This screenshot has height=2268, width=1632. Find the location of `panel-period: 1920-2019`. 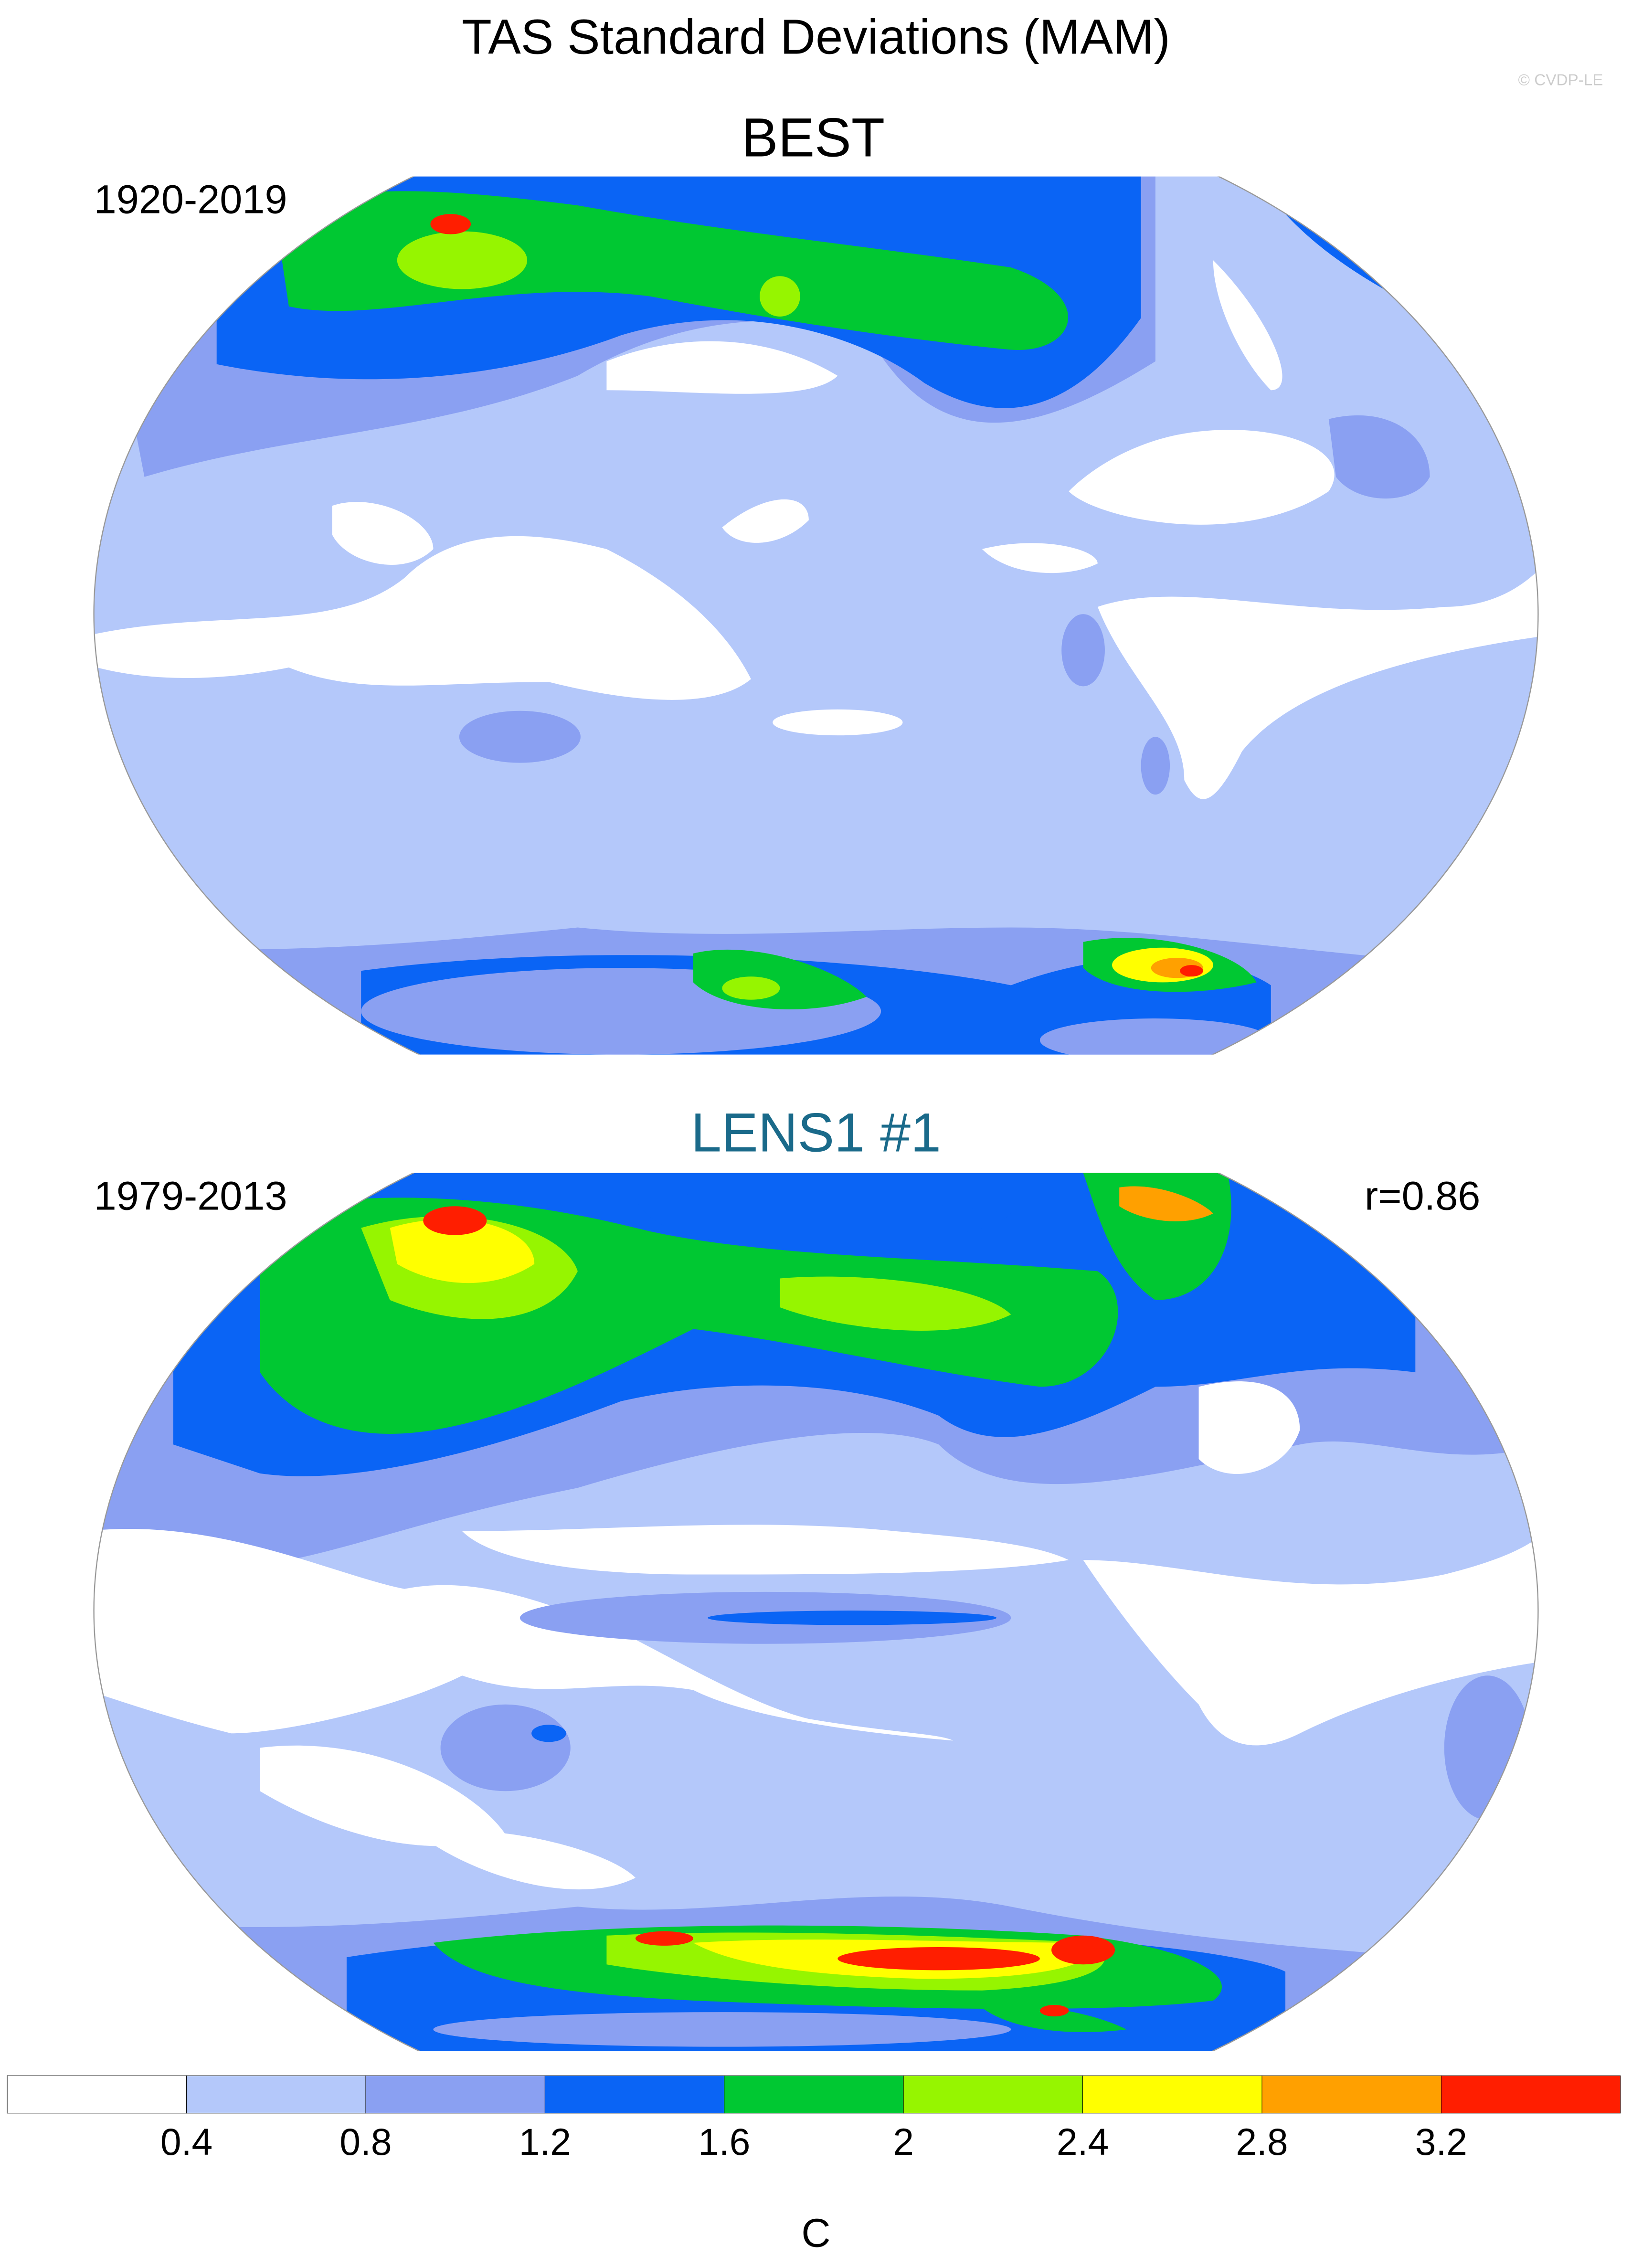

panel-period: 1920-2019 is located at coordinates (190, 199).